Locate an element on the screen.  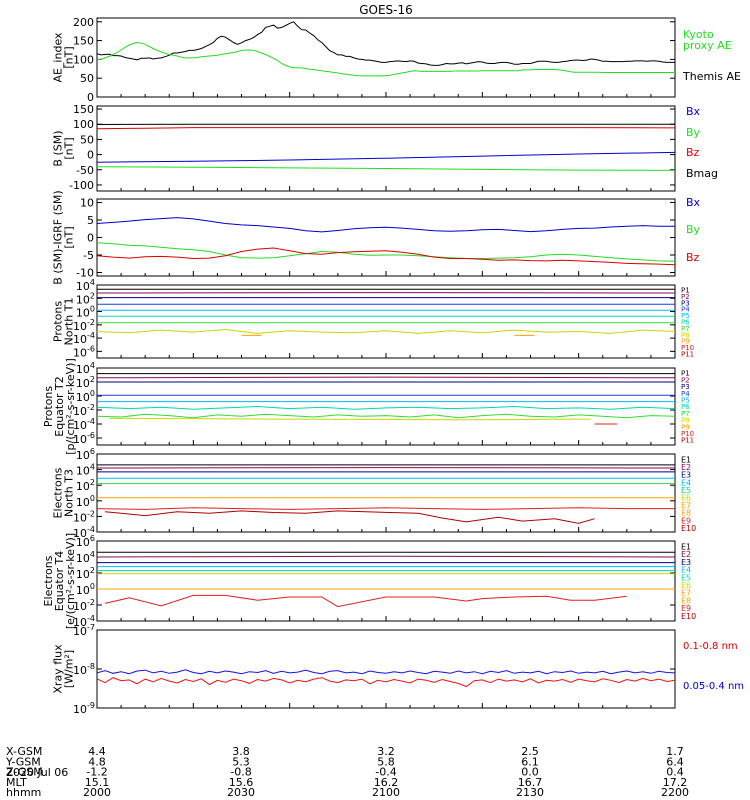
legend-item: E3 is located at coordinates (686, 562).